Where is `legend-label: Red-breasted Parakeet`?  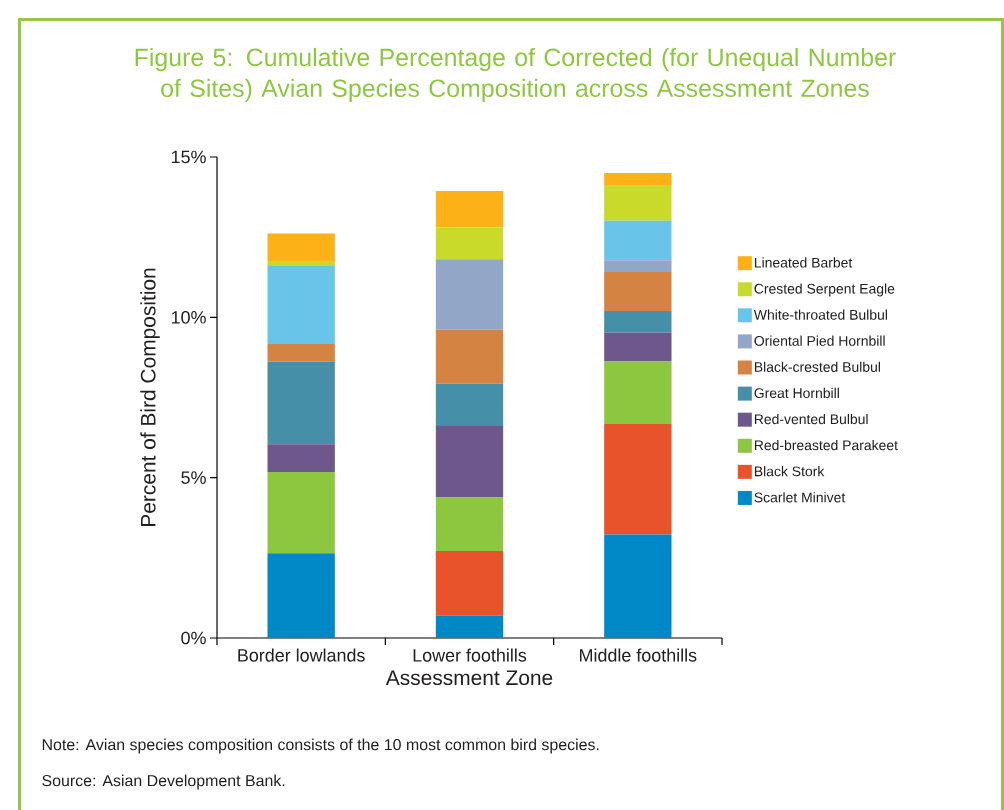 legend-label: Red-breasted Parakeet is located at coordinates (826, 445).